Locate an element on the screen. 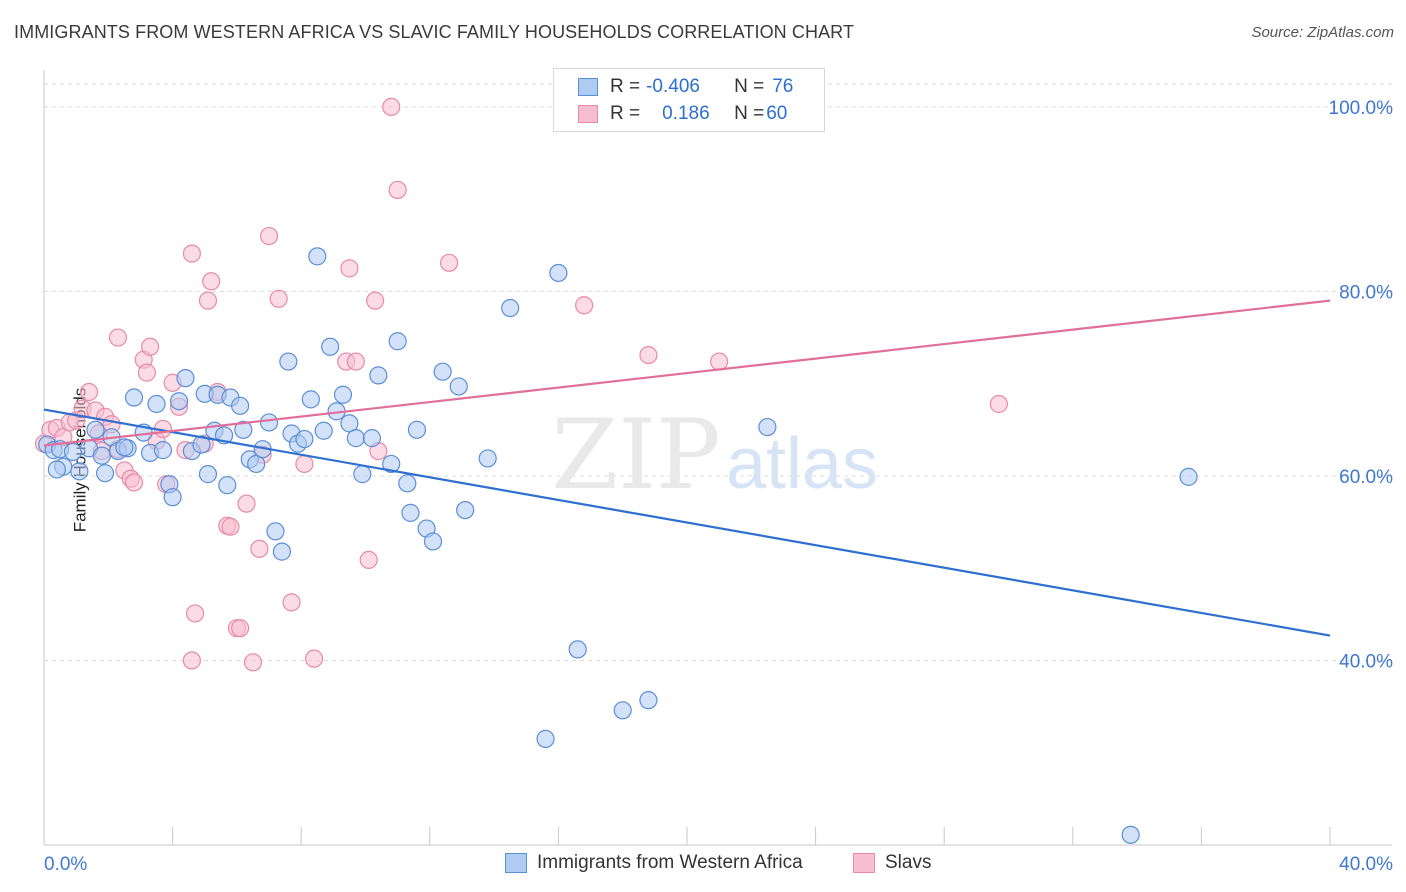  watermark-atlas: atlas is located at coordinates (802, 464).